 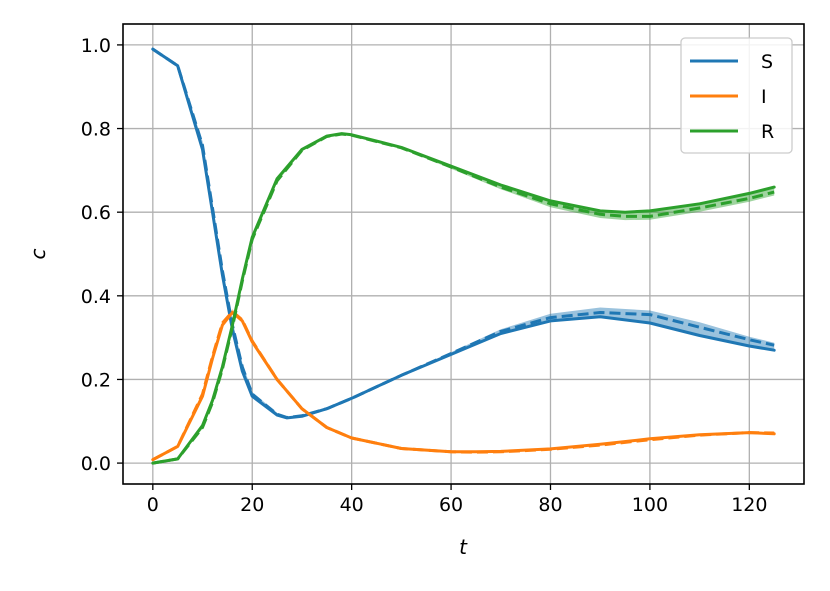 I want to click on x-tick-label: 0, so click(x=153, y=505).